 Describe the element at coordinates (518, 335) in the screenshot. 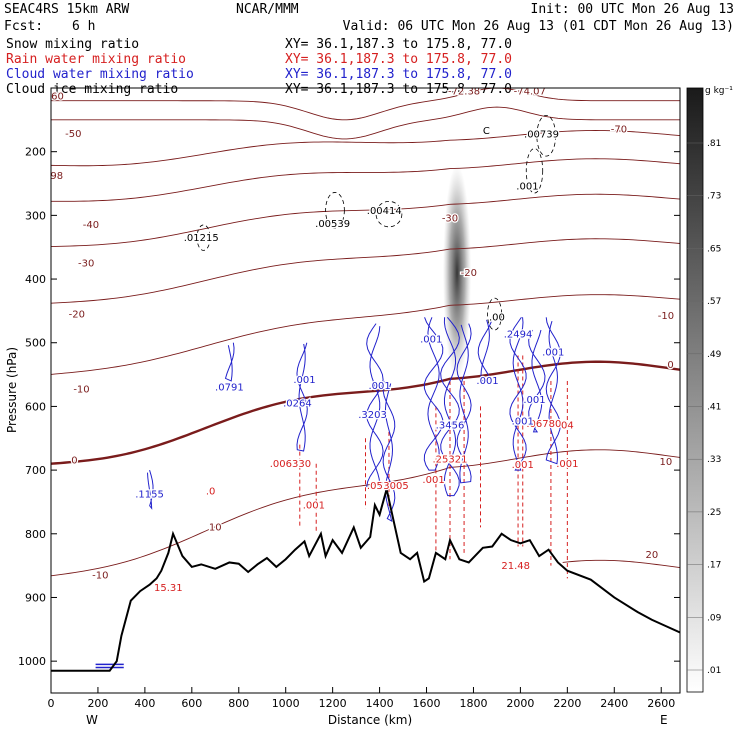

I see `cloud-water-maximum-label: .2494` at that location.